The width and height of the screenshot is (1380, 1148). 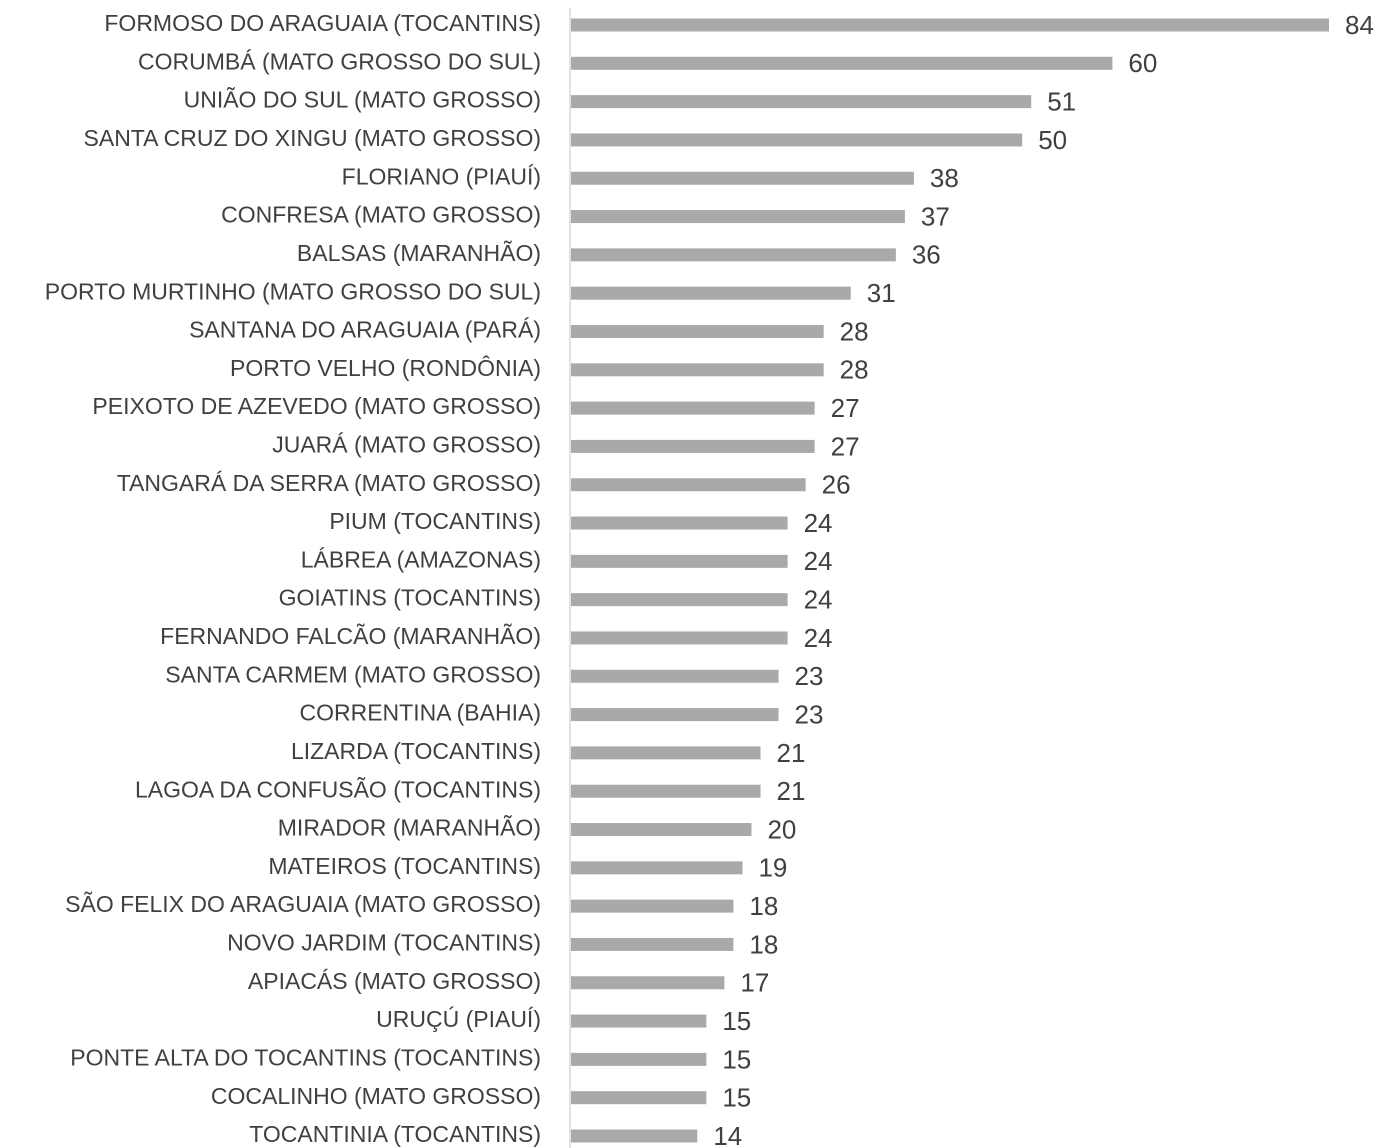 I want to click on category-label: CORRENTINA (BAHIA), so click(x=420, y=713).